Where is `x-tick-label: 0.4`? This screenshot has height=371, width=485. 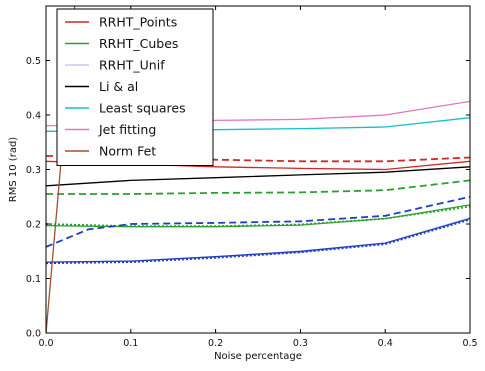
x-tick-label: 0.4 is located at coordinates (385, 343).